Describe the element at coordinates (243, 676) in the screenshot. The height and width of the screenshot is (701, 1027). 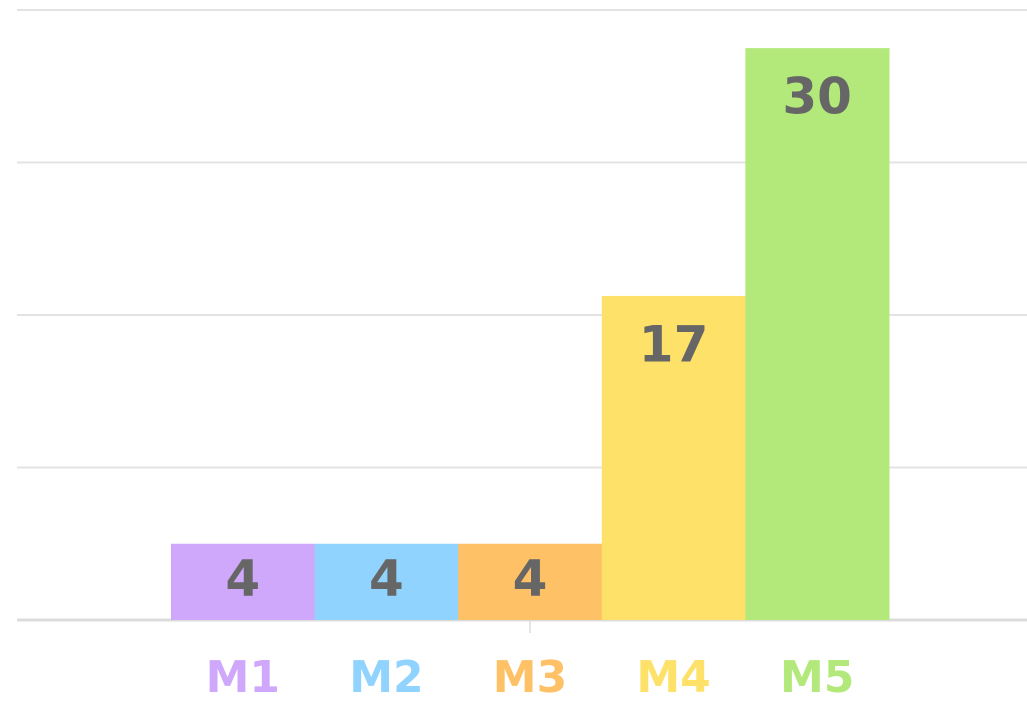
I see `x-tick-label: M1` at that location.